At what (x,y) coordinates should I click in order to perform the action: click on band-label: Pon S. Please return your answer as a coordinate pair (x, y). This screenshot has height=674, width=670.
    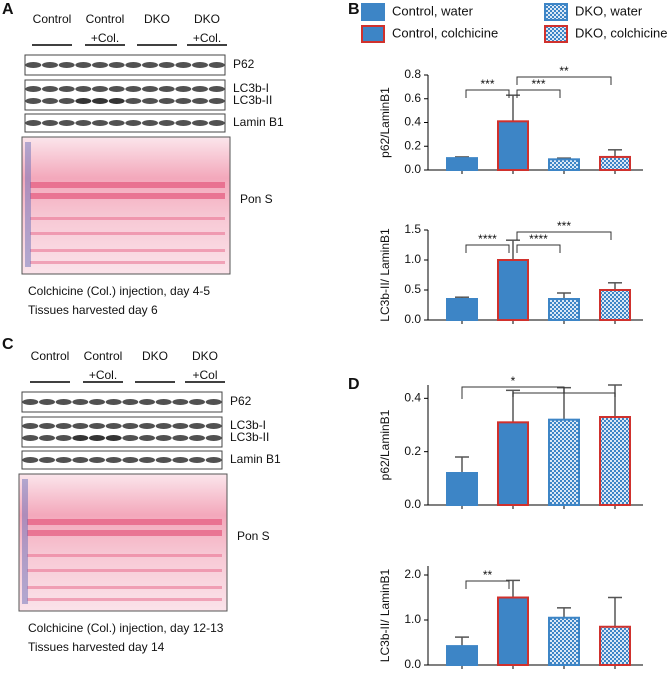
    Looking at the image, I should click on (253, 536).